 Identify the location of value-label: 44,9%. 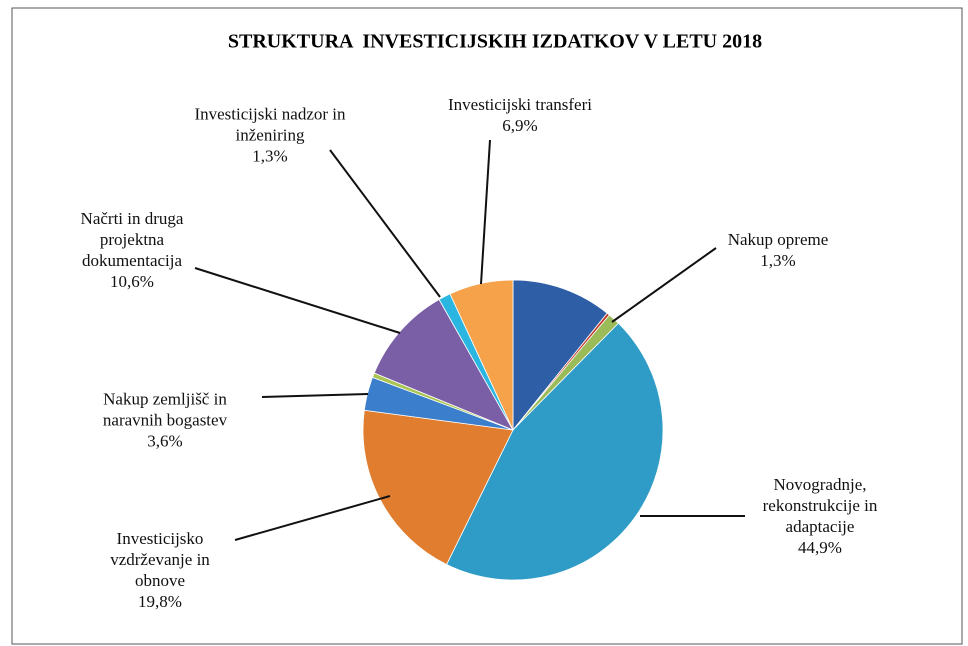
(820, 547).